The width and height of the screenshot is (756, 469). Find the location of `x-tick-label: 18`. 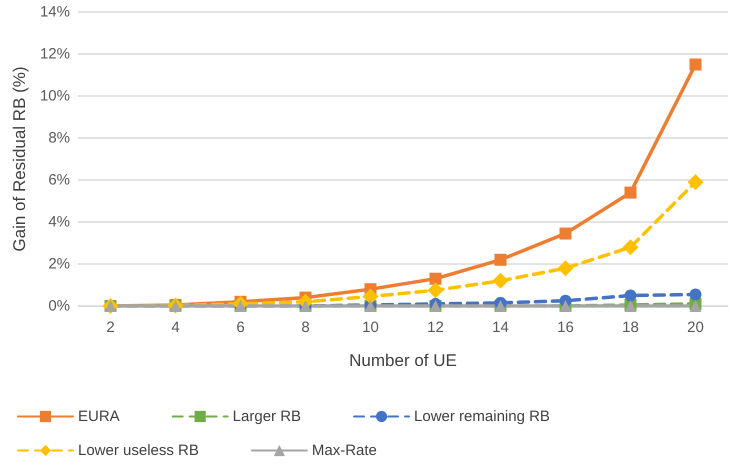

x-tick-label: 18 is located at coordinates (630, 327).